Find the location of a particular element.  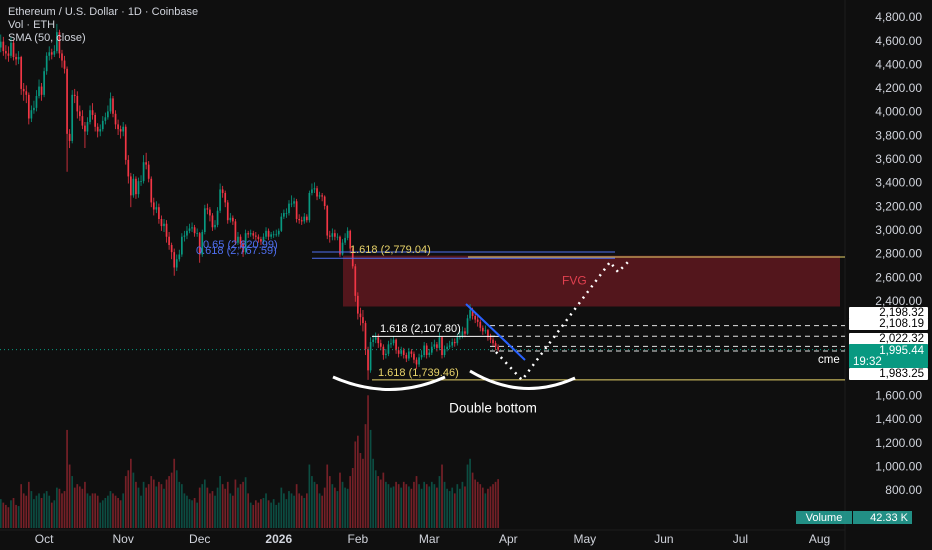

bottom-arc is located at coordinates (389, 383).